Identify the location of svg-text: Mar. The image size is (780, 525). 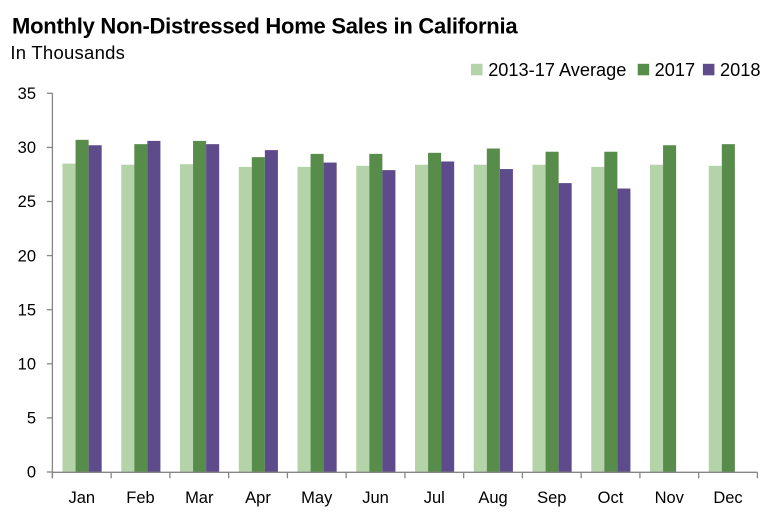
(199, 498).